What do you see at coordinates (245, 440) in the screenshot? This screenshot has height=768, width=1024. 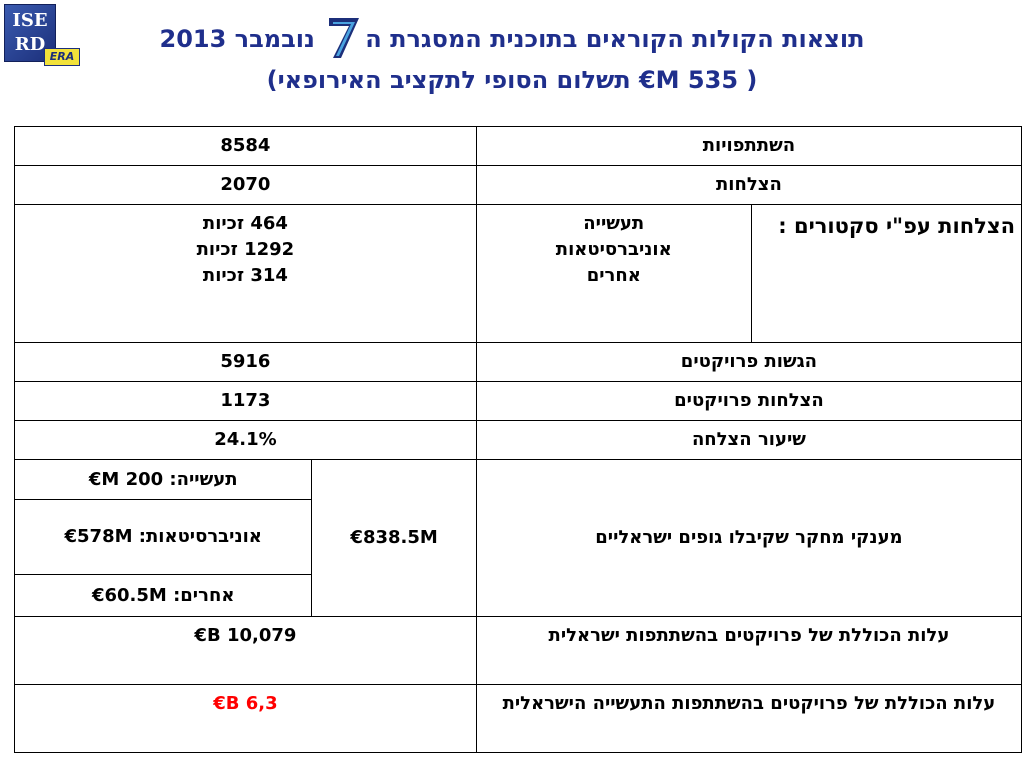 I see `success-rate-value: 24.1%` at bounding box center [245, 440].